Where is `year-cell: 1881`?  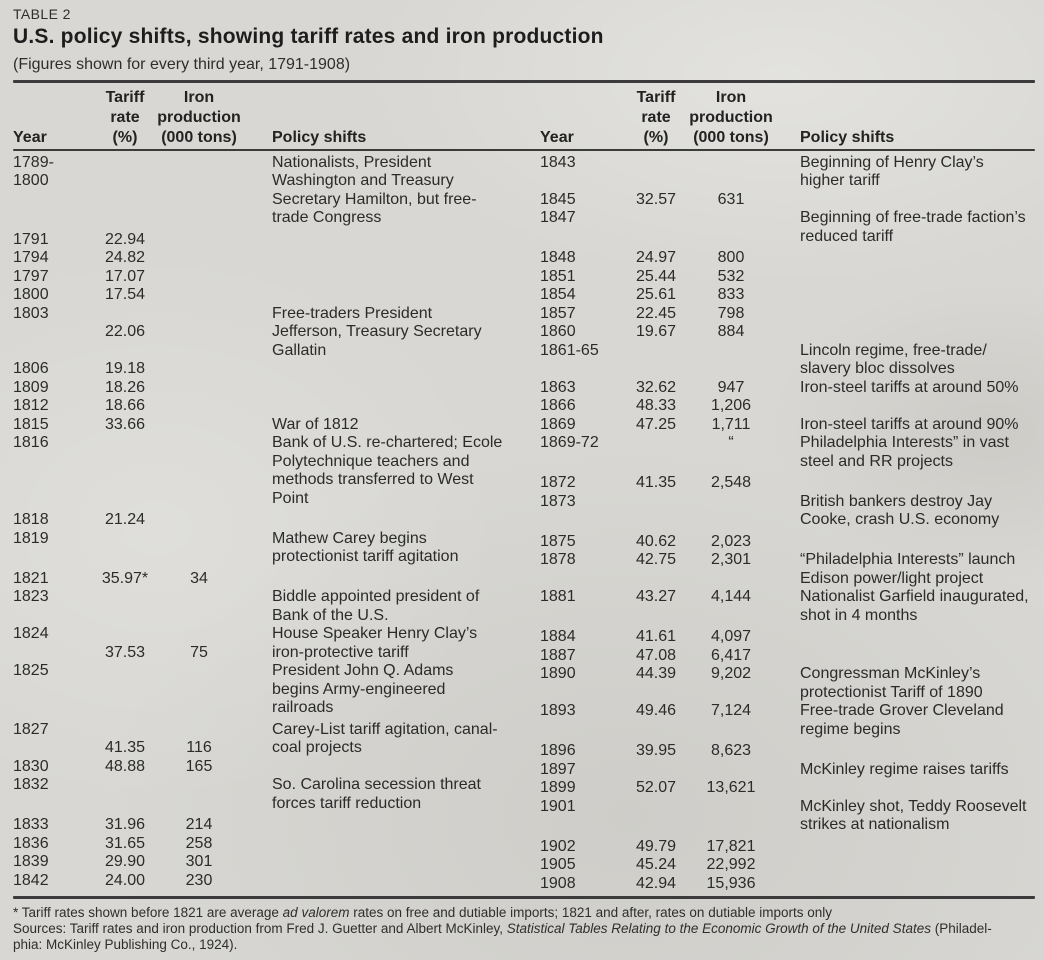 year-cell: 1881 is located at coordinates (558, 596).